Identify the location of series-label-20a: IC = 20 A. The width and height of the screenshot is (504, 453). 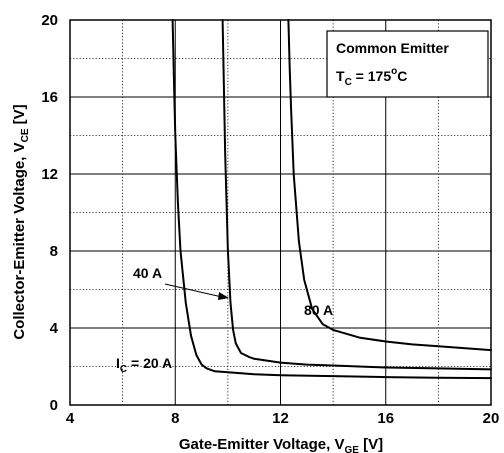
(144, 365).